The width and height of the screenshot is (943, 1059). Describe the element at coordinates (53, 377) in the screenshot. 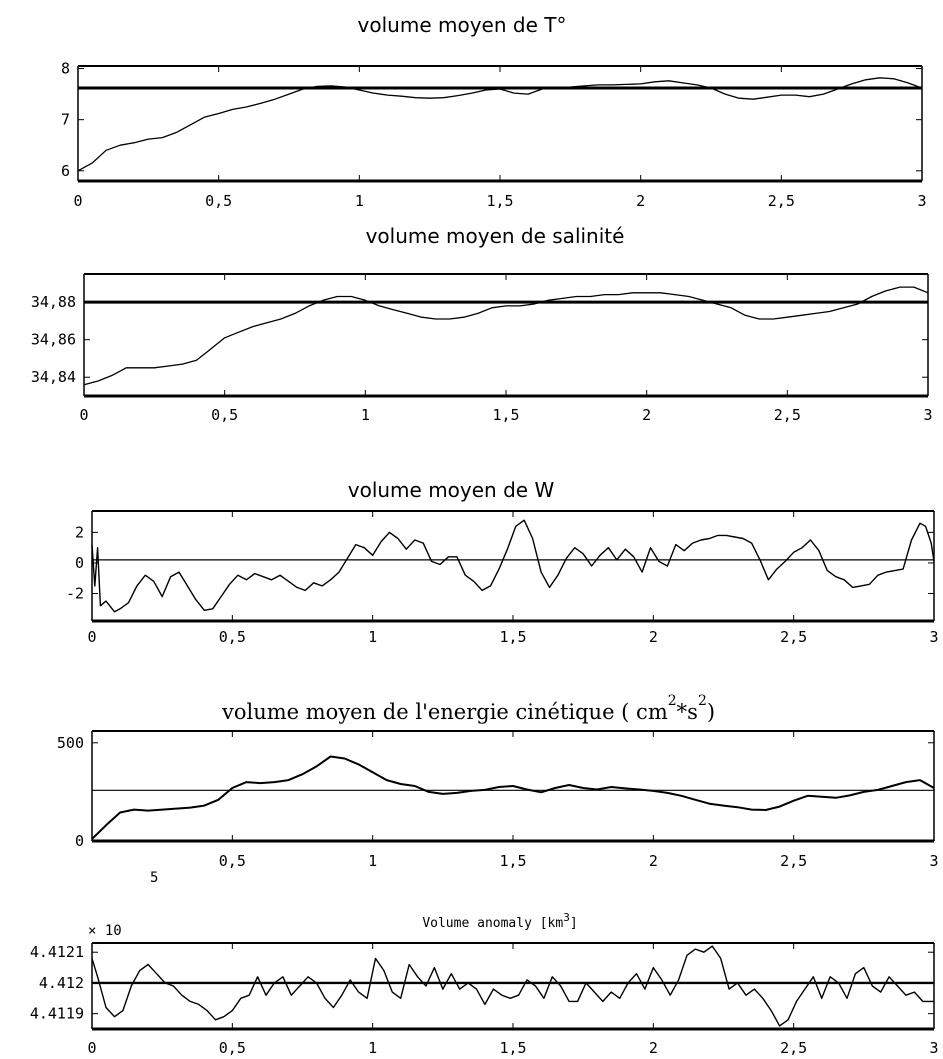

I see `y-tick-label: 34,84` at that location.